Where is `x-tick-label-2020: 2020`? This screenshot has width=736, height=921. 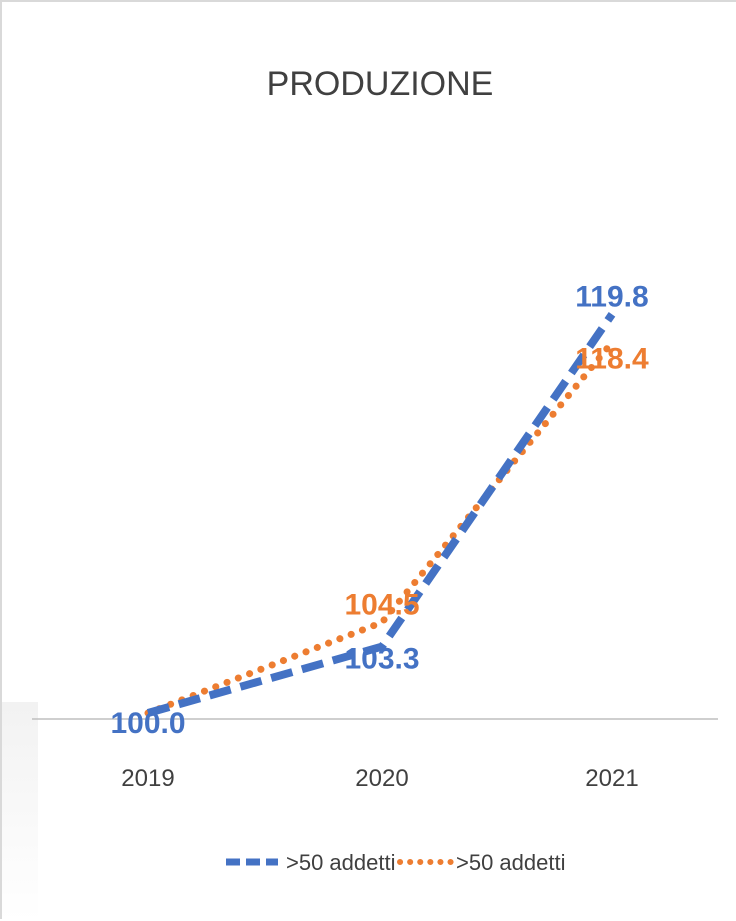 x-tick-label-2020: 2020 is located at coordinates (381, 778).